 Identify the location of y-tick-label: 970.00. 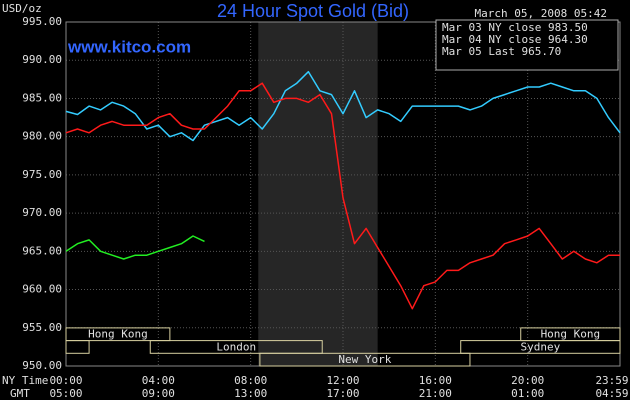
(42, 212).